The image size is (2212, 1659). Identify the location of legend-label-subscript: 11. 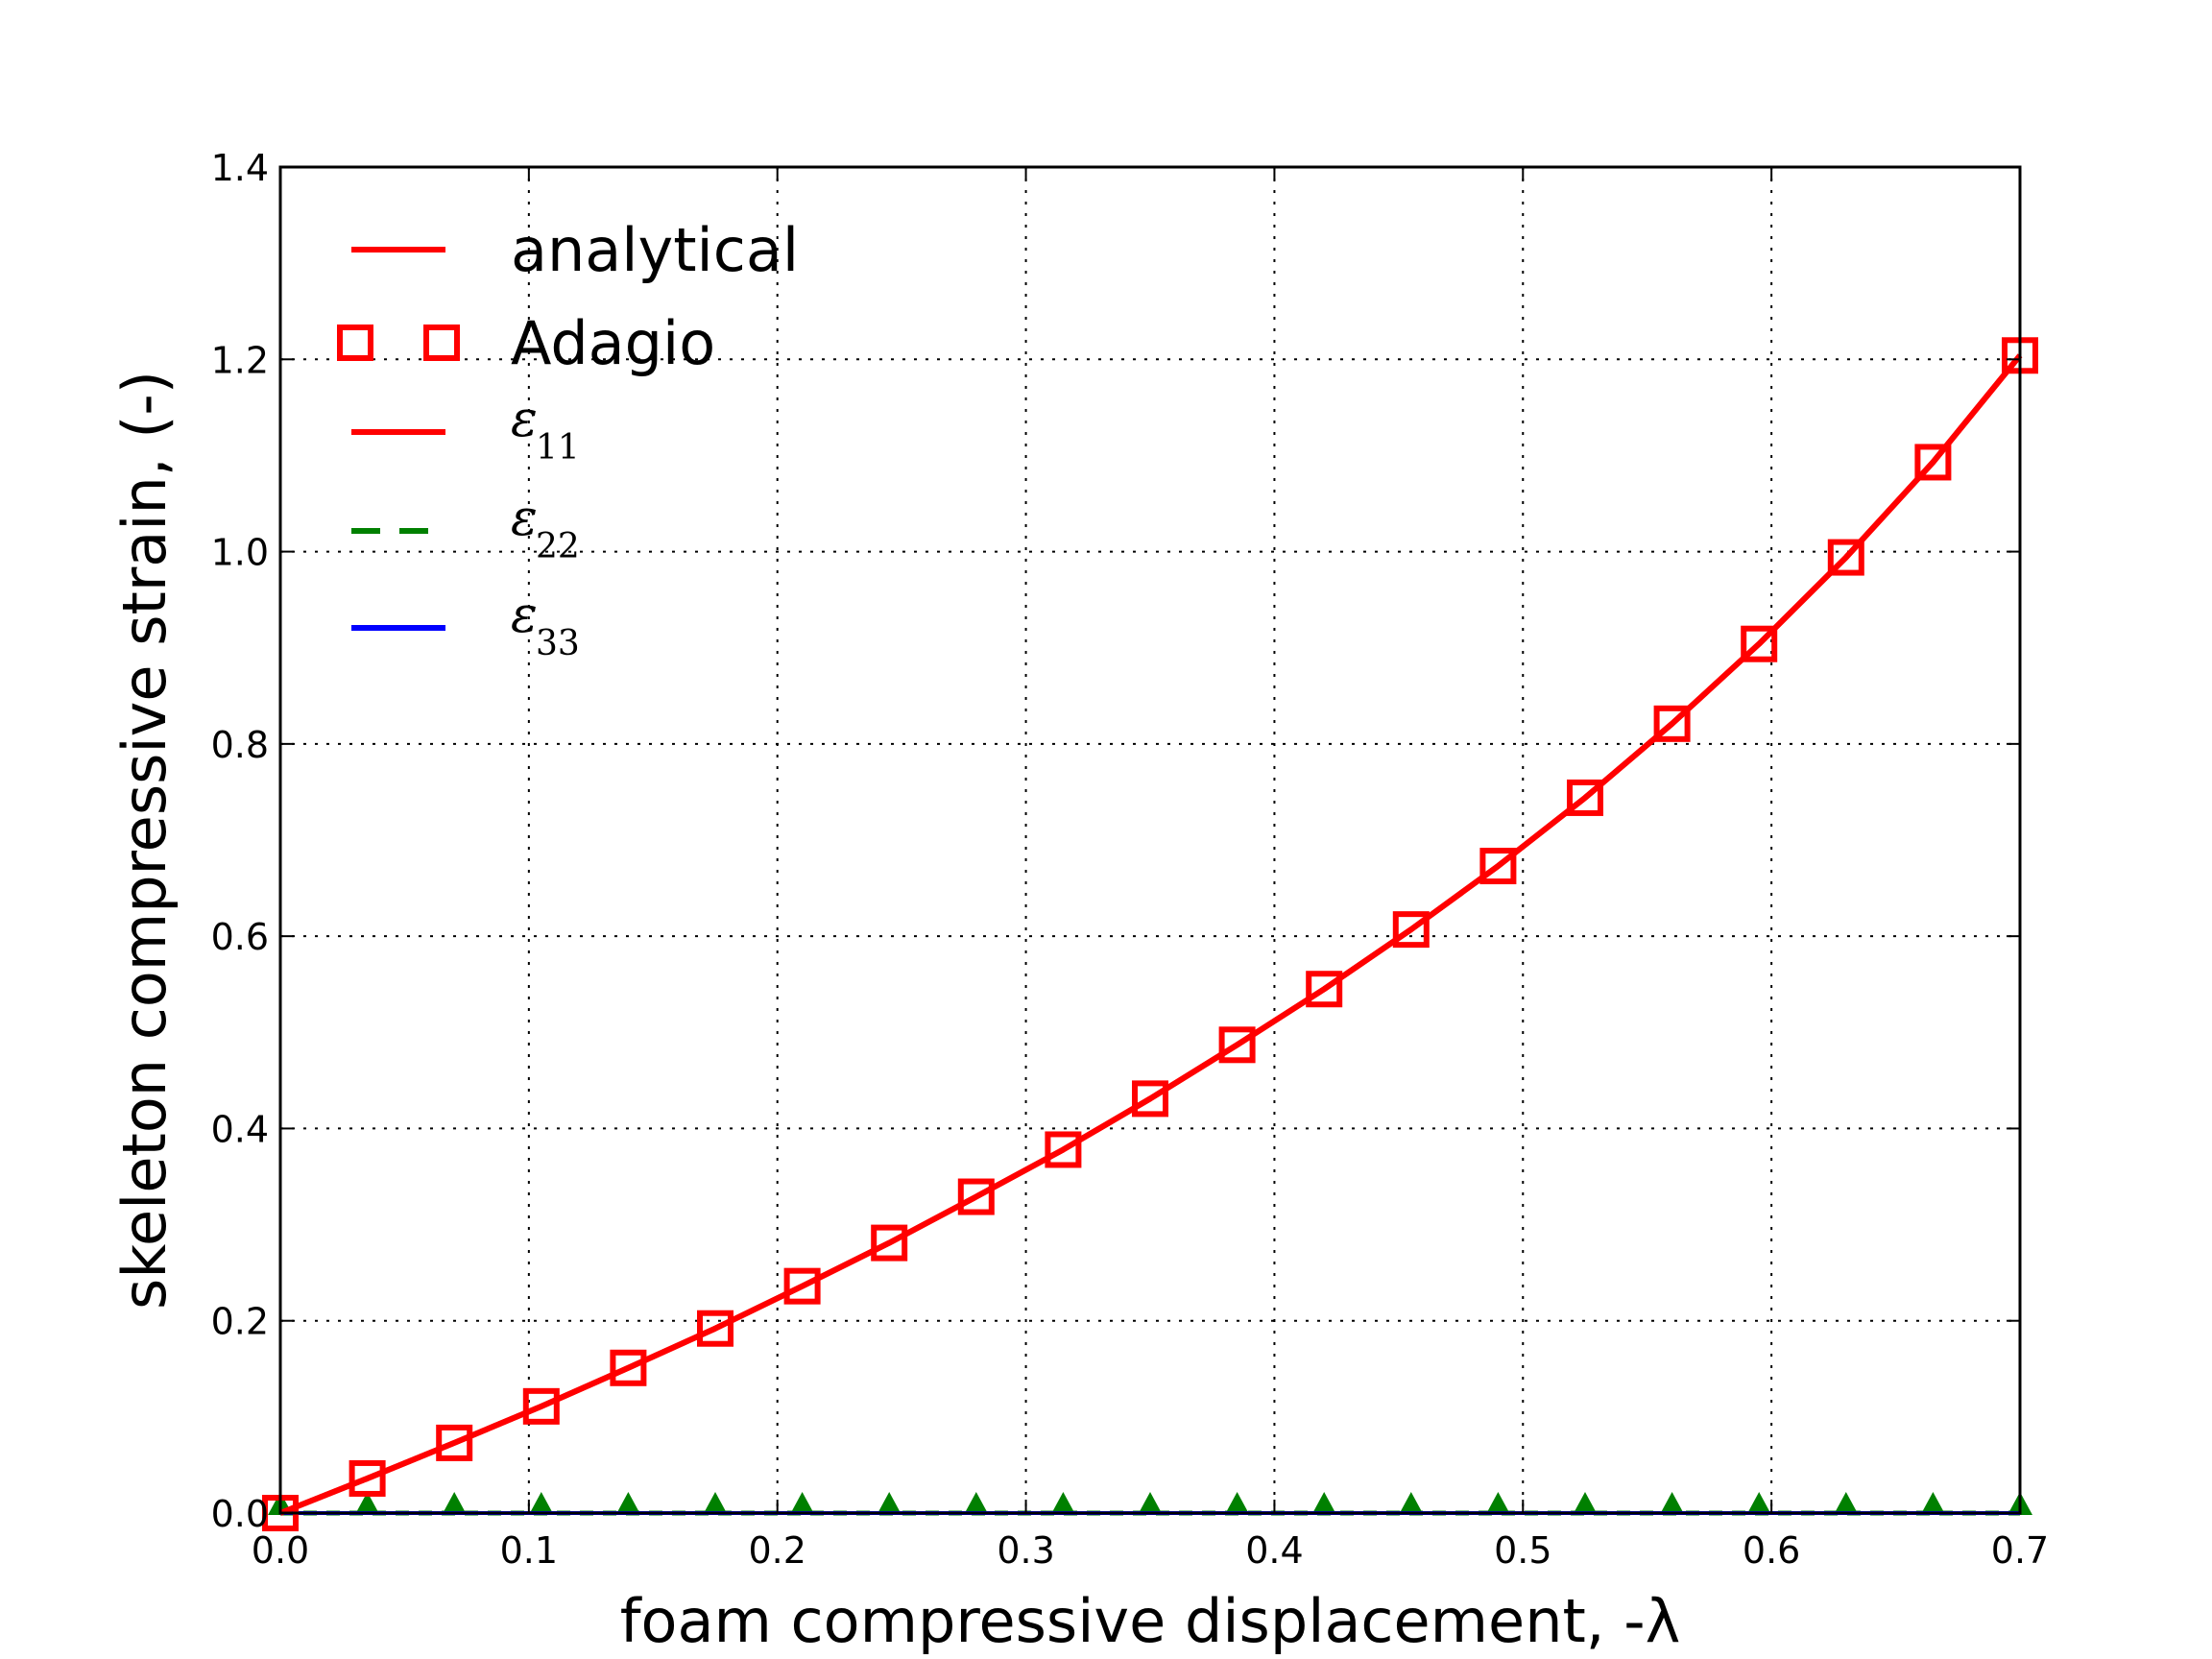
(558, 448).